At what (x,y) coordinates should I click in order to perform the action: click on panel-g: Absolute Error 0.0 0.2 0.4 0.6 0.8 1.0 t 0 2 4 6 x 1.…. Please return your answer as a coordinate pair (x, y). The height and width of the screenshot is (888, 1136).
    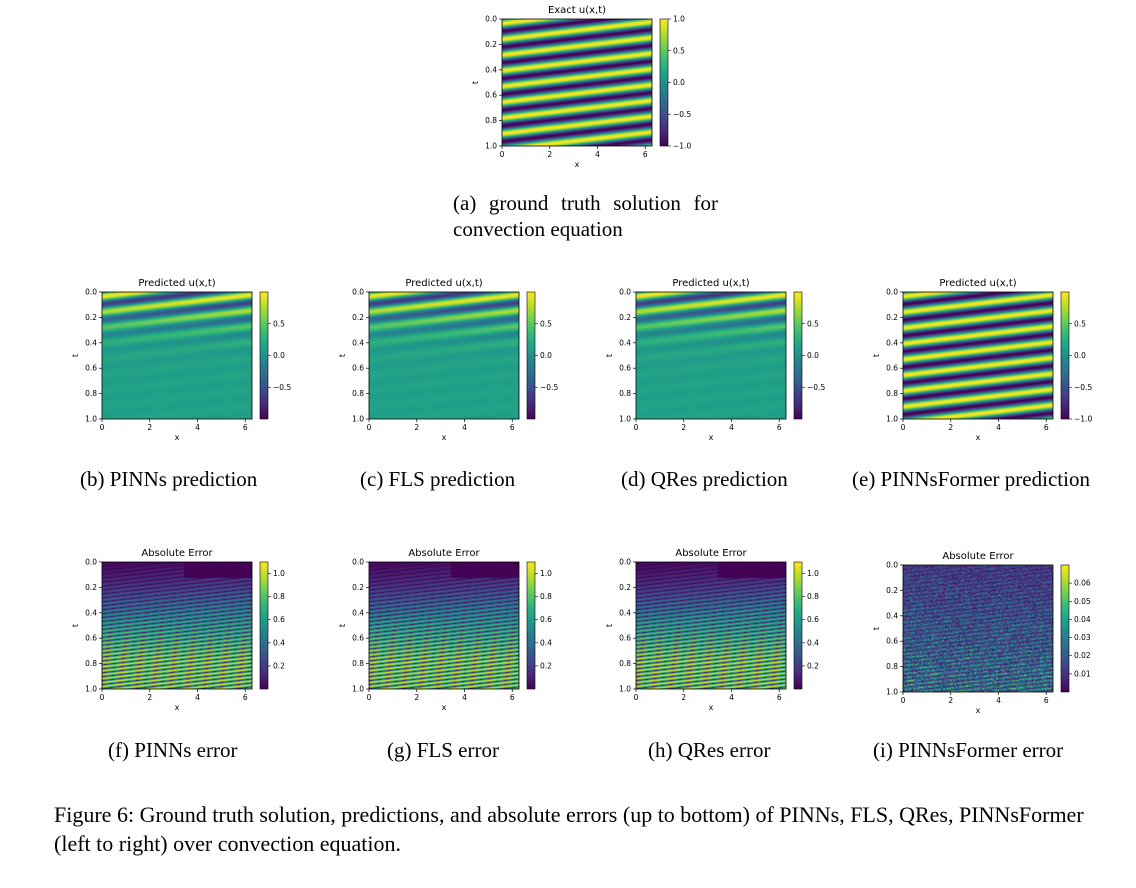
    Looking at the image, I should click on (452, 628).